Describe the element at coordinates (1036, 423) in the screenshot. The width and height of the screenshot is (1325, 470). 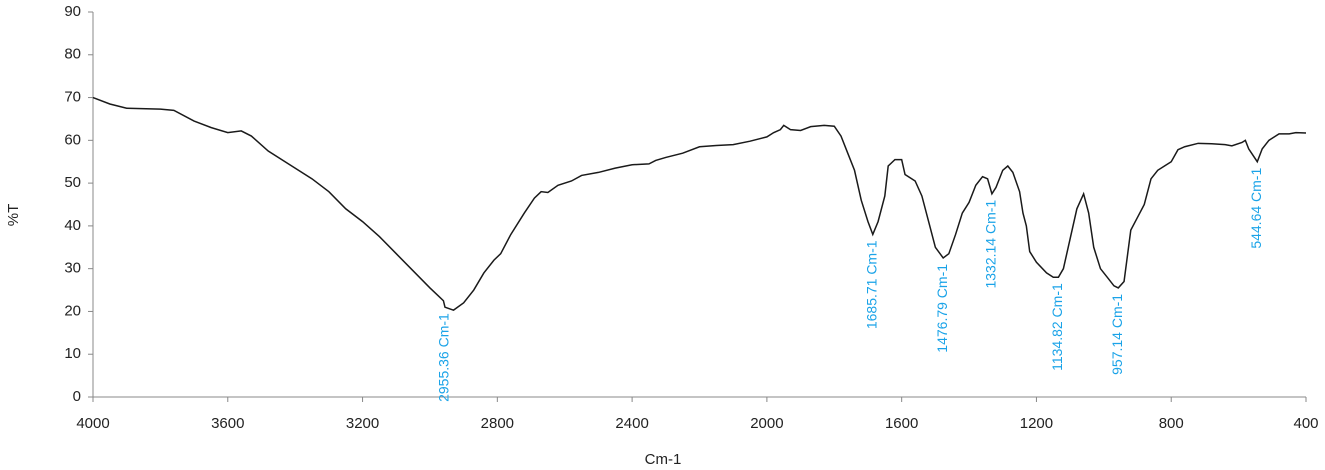
I see `x-tick-label: 1200` at that location.